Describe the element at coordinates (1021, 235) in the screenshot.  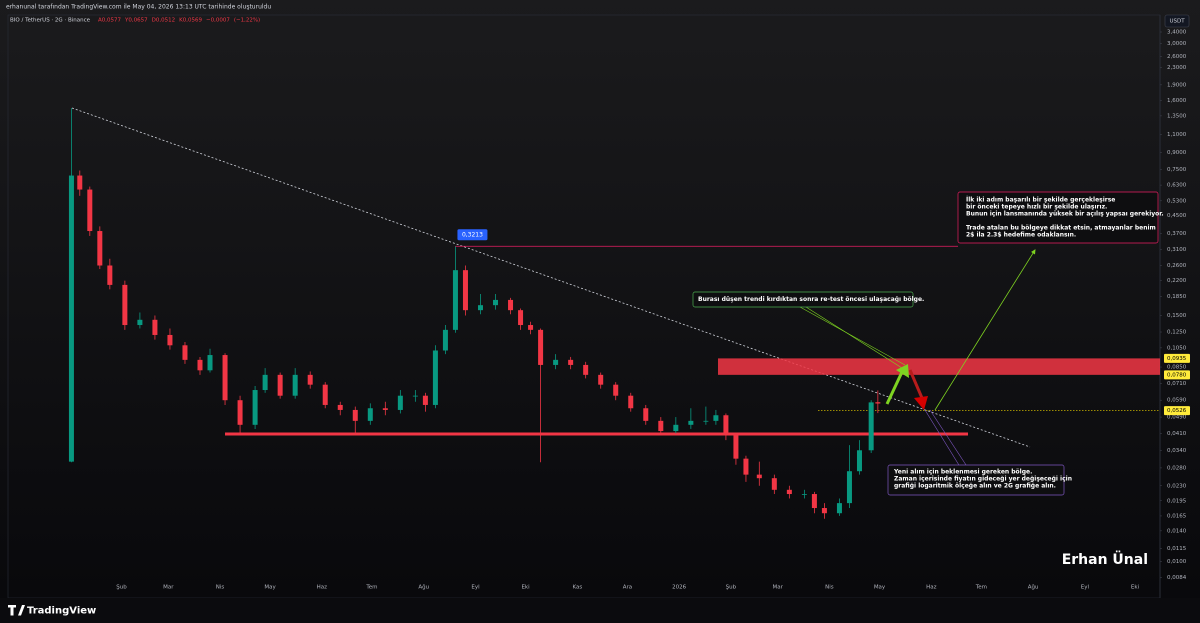
I see `note-text: 2$ ila 2.3$ hedefime odaklansın.` at that location.